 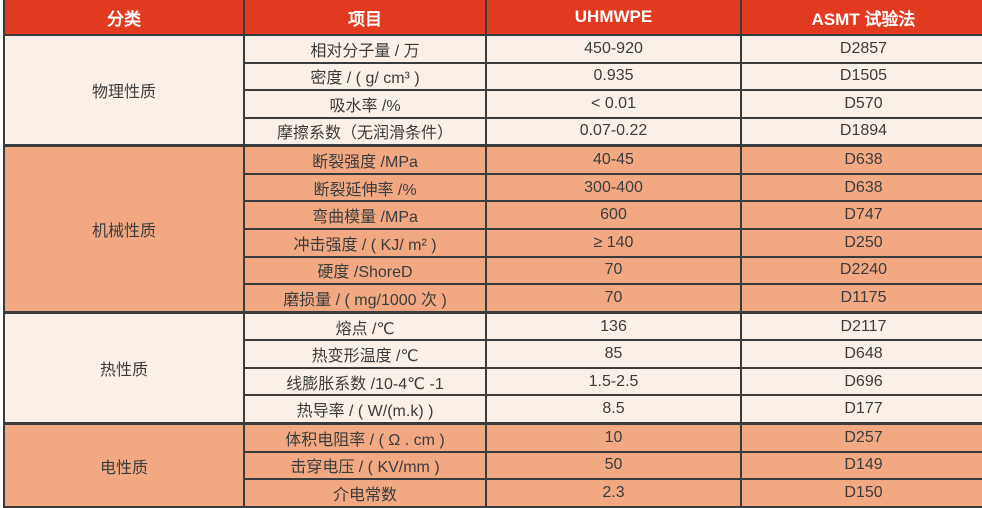 I want to click on astm-cell: D1505, so click(x=861, y=76).